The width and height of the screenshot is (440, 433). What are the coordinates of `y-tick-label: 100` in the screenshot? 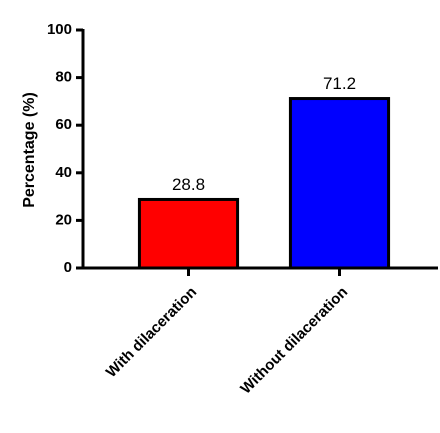 It's located at (59, 29).